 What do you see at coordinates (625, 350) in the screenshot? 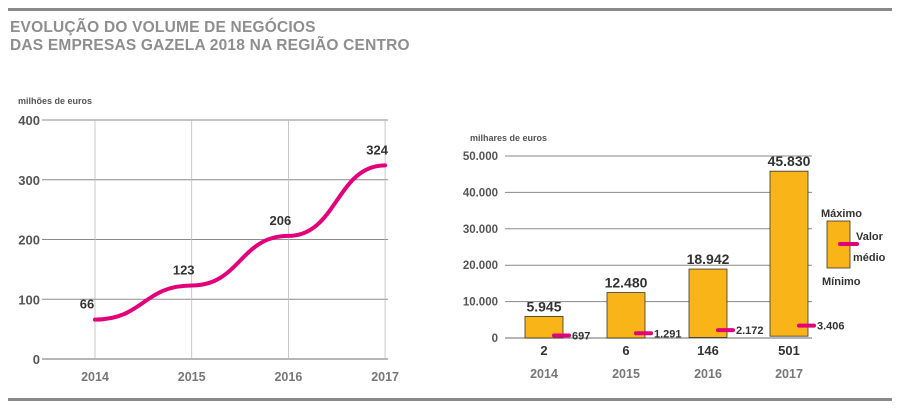
I see `min-value-label: 6` at bounding box center [625, 350].